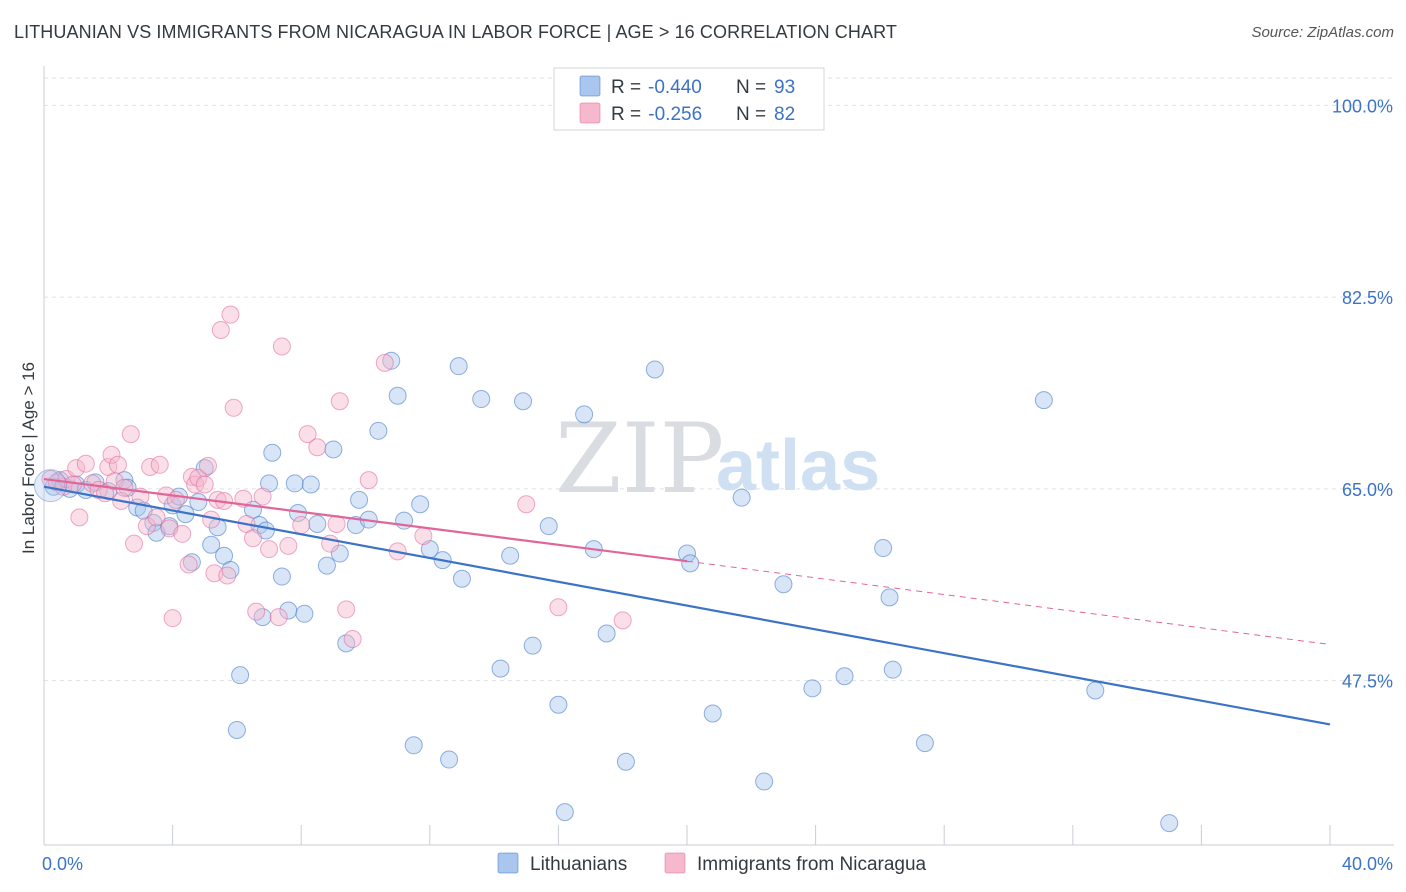 Image resolution: width=1406 pixels, height=892 pixels. I want to click on trendline-nicaragua-extension, so click(1008, 602).